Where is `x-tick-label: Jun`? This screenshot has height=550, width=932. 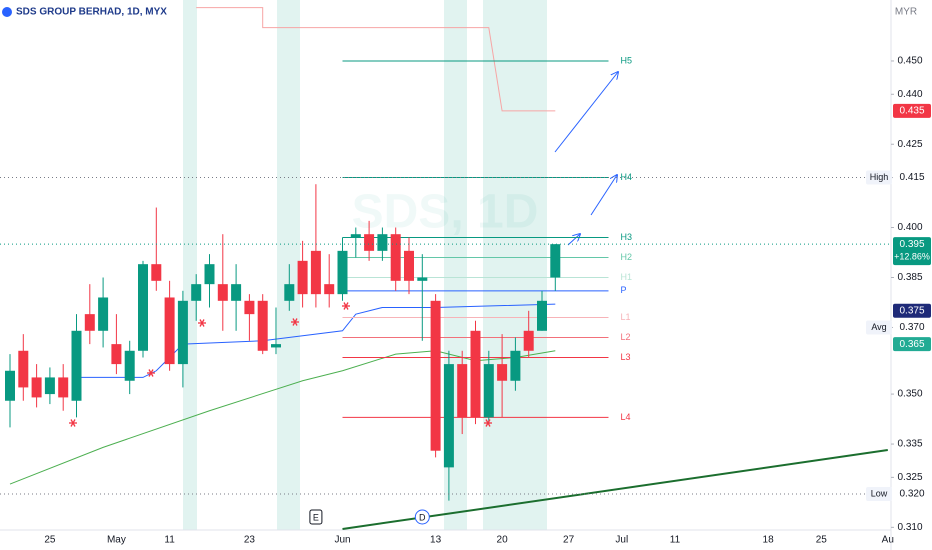 x-tick-label: Jun is located at coordinates (342, 540).